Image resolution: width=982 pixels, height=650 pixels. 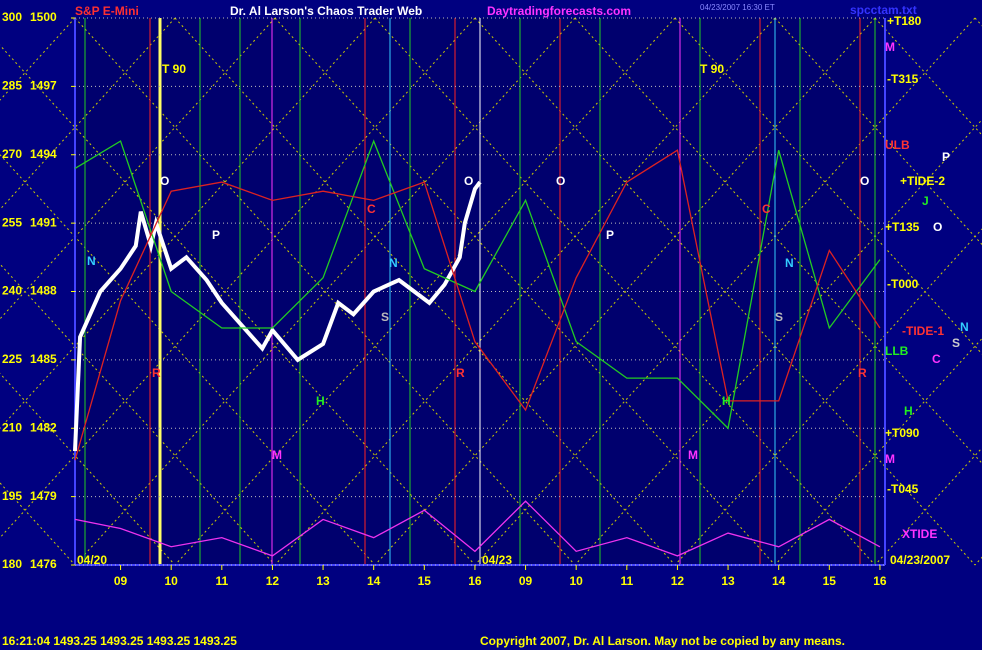 I want to click on y2-tick-label: 1479, so click(x=43, y=496).